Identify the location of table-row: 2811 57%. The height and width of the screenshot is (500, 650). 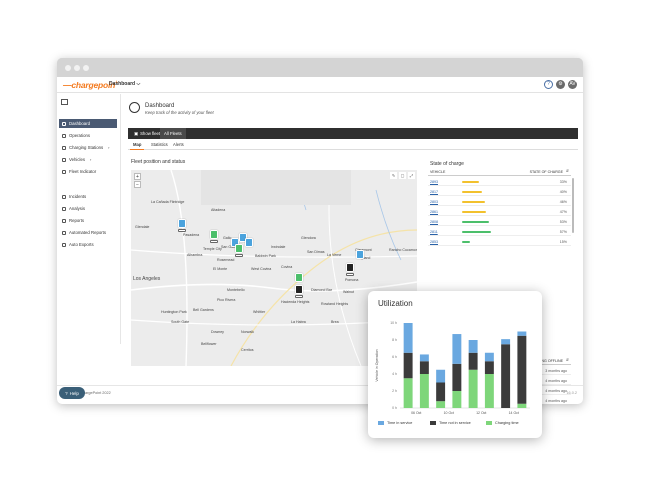
(499, 231).